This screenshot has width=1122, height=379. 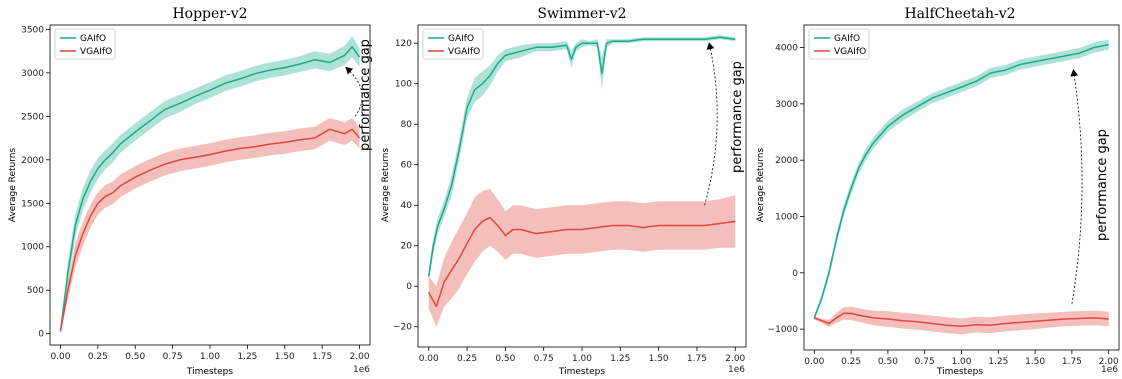 What do you see at coordinates (32, 30) in the screenshot?
I see `y-tick-label: 3500` at bounding box center [32, 30].